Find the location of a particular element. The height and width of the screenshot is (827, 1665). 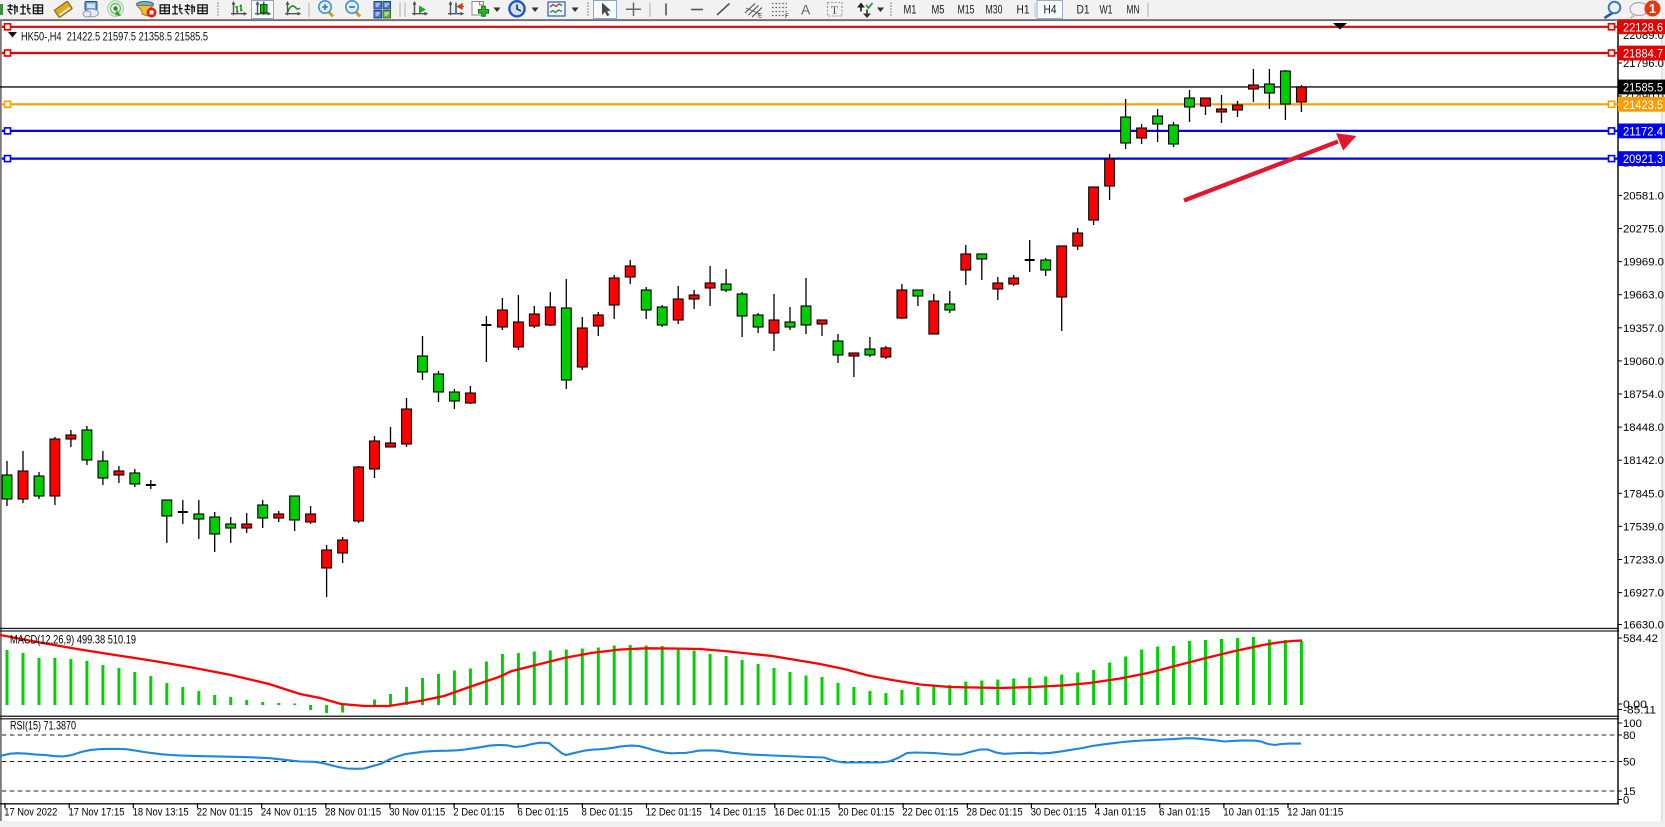

svg-text: D1 is located at coordinates (1083, 10).